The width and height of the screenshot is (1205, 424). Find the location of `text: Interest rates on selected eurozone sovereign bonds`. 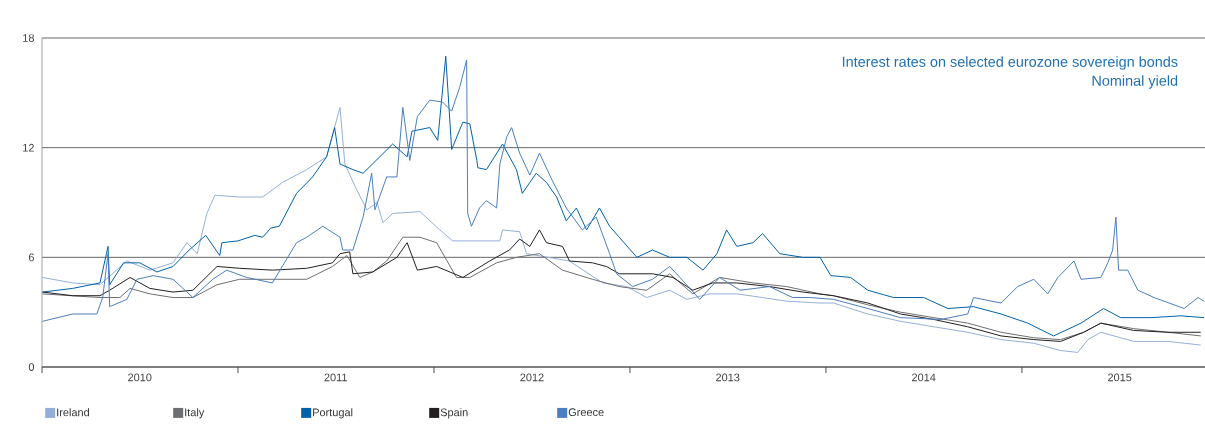

text: Interest rates on selected eurozone sovereign bonds is located at coordinates (1010, 63).